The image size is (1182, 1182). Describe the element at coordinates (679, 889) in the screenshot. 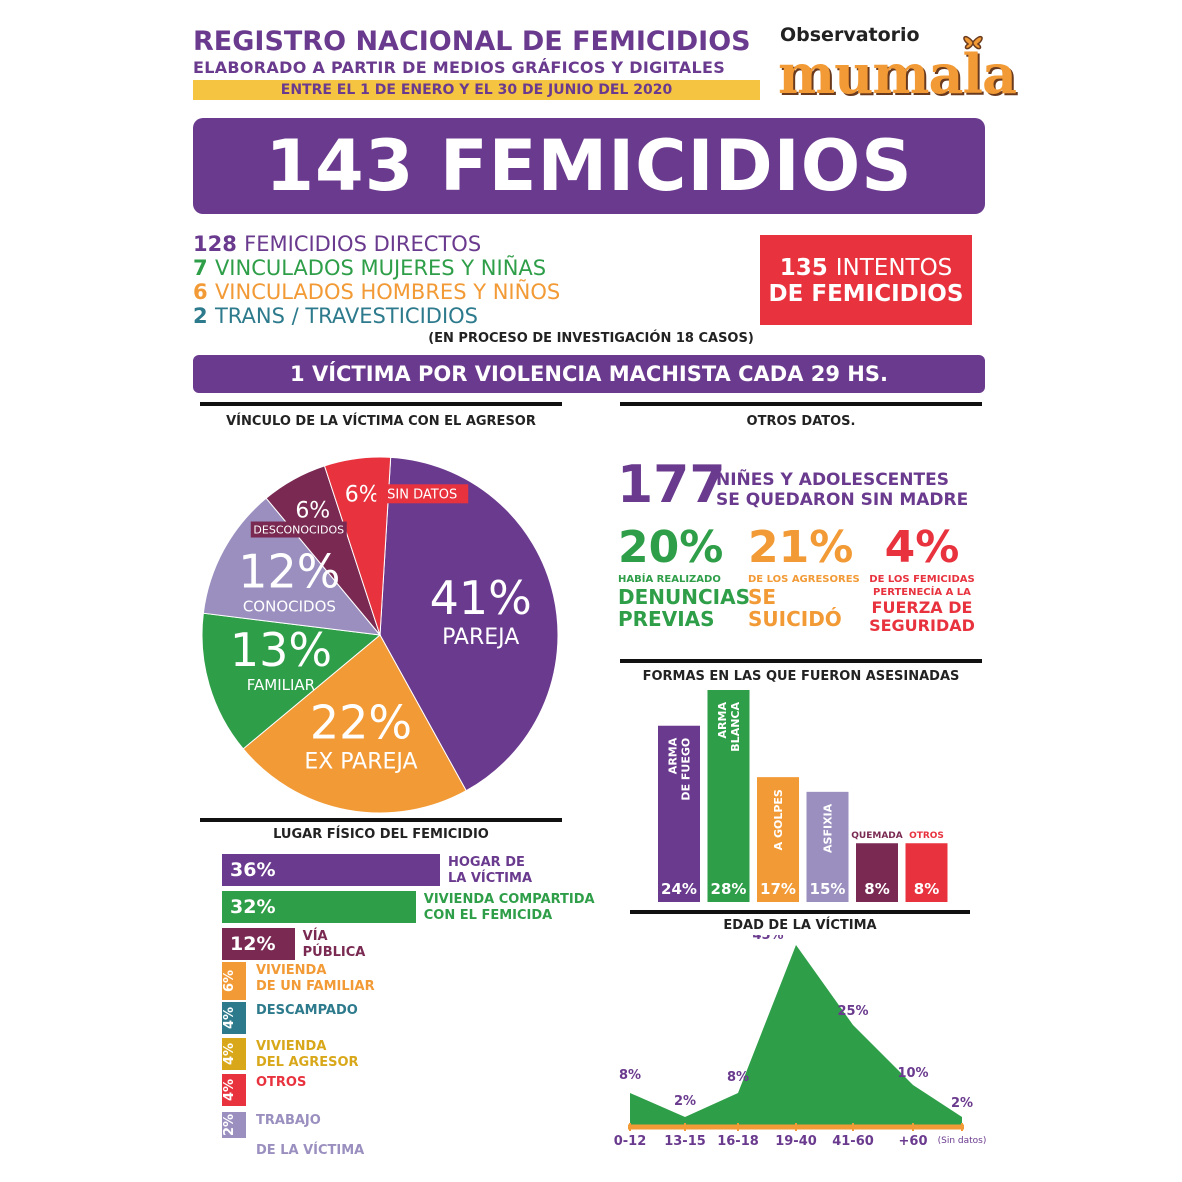

I see `formas-value-label: 24%` at that location.